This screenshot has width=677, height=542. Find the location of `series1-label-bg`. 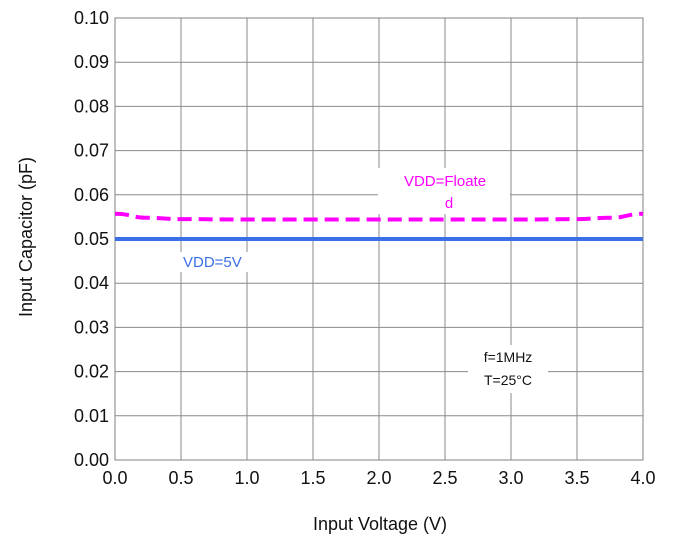

series1-label-bg is located at coordinates (218, 262).